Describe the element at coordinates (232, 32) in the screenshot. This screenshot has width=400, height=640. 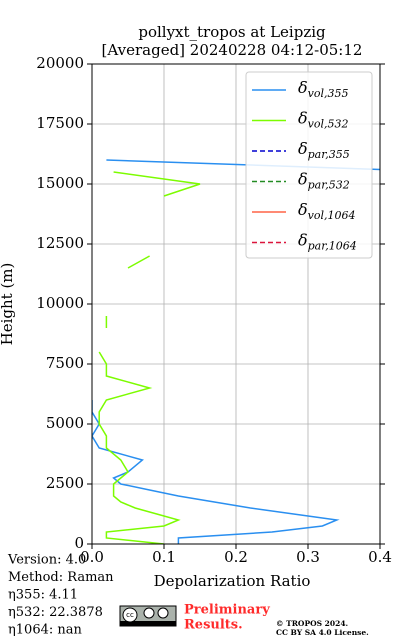
I see `chart-title: pollyxt_tropos at Leipzig` at that location.